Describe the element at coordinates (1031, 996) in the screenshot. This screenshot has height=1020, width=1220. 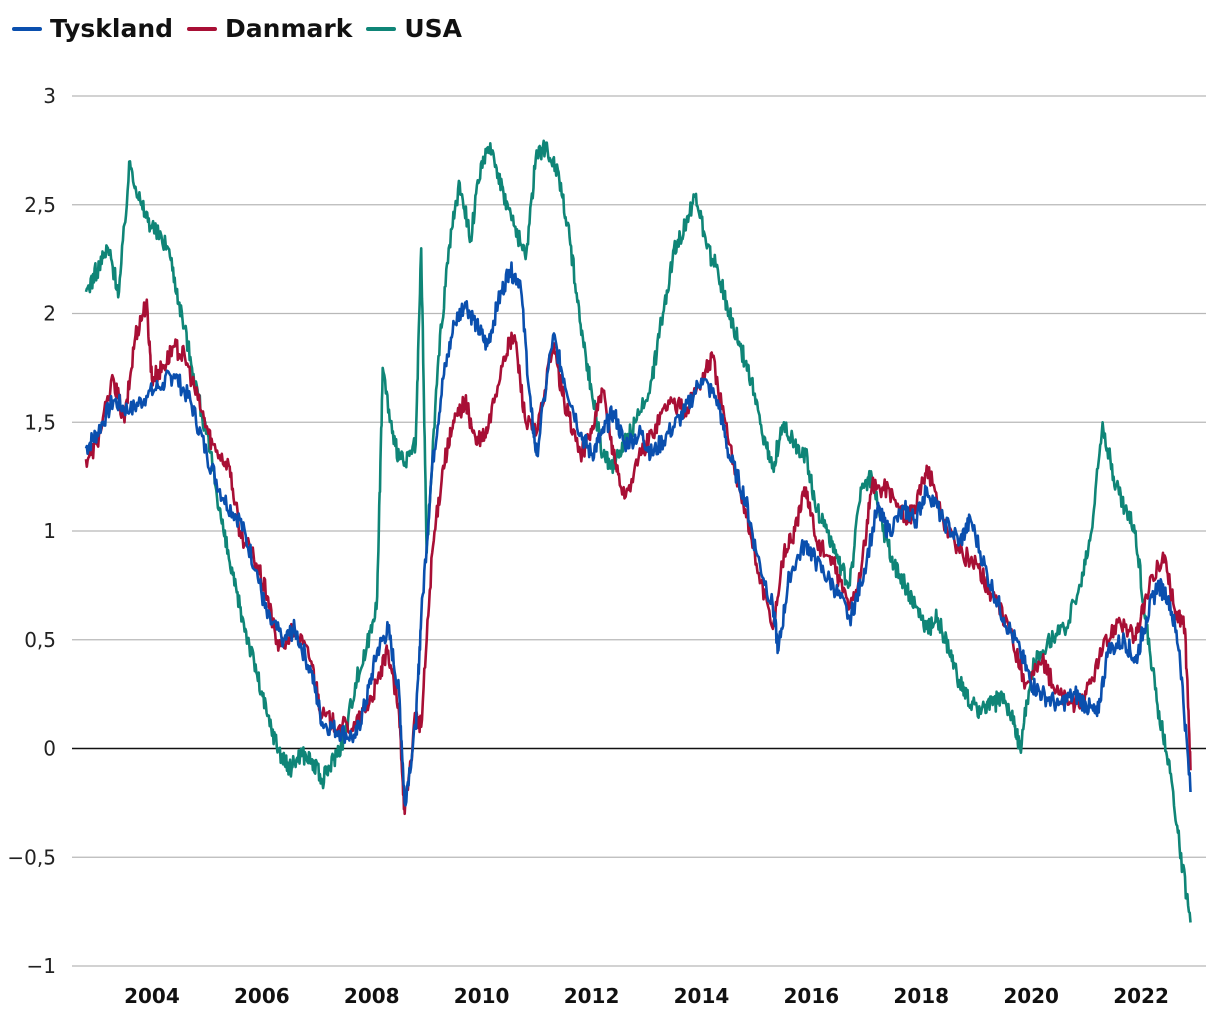
I see `x-tick-label: 2020` at that location.